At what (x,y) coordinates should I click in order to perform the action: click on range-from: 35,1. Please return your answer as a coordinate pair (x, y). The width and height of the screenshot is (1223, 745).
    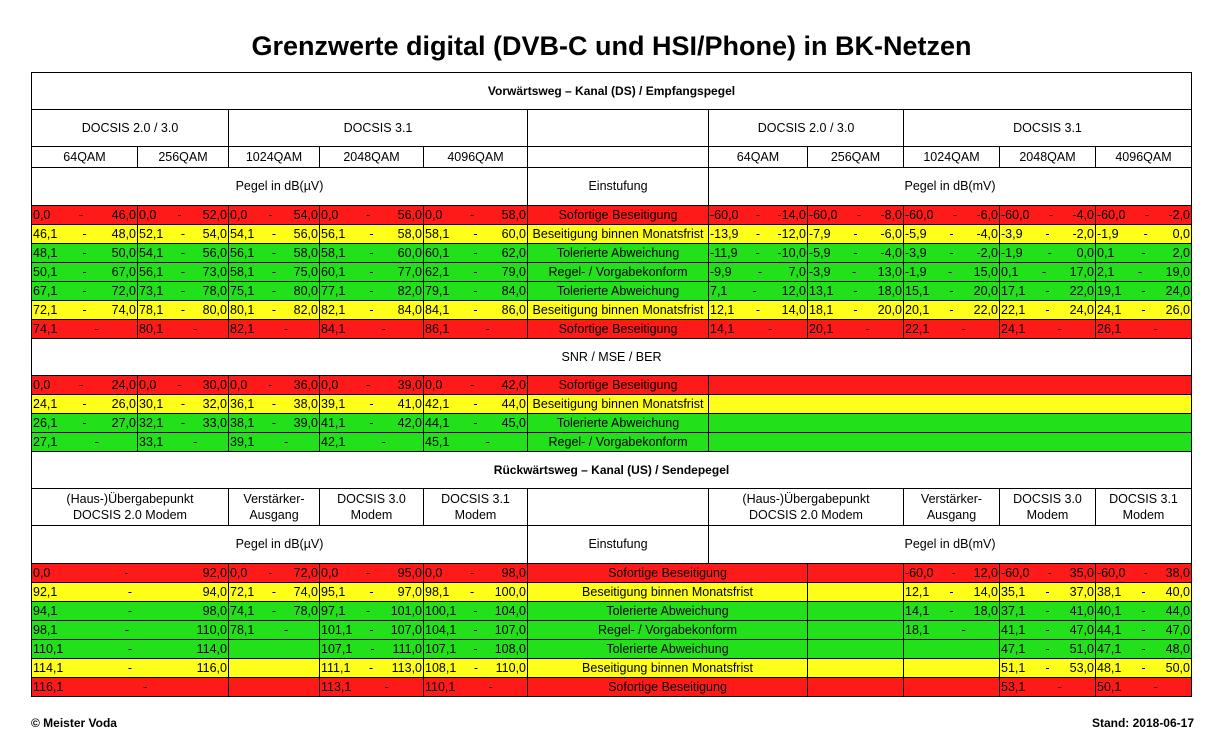
    Looking at the image, I should click on (1013, 591).